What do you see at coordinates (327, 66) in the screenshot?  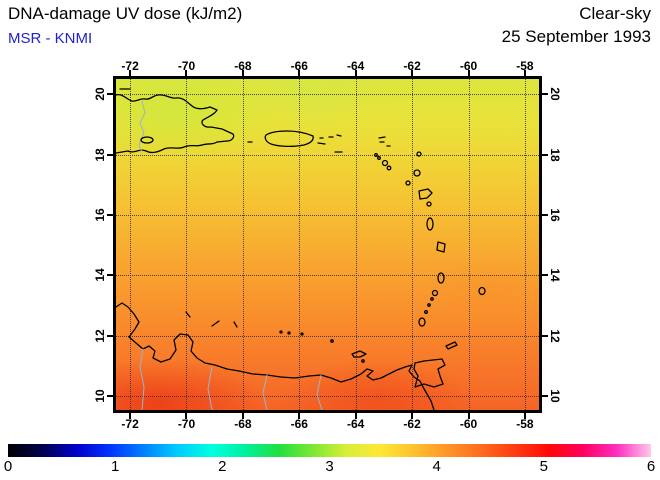 I see `lon-axis-top: -72 -70 -68 -66 -64 -62 -60 -58` at bounding box center [327, 66].